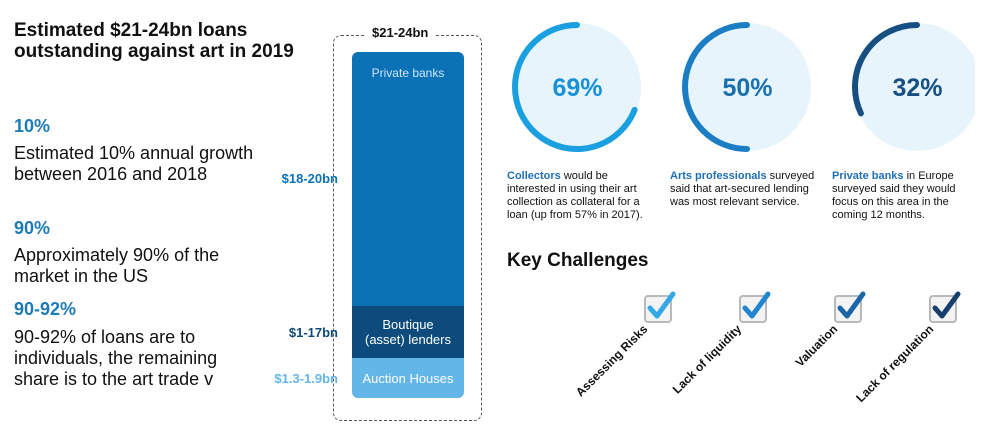 This screenshot has height=424, width=1000. What do you see at coordinates (851, 305) in the screenshot?
I see `checkmark-valuation-icon` at bounding box center [851, 305].